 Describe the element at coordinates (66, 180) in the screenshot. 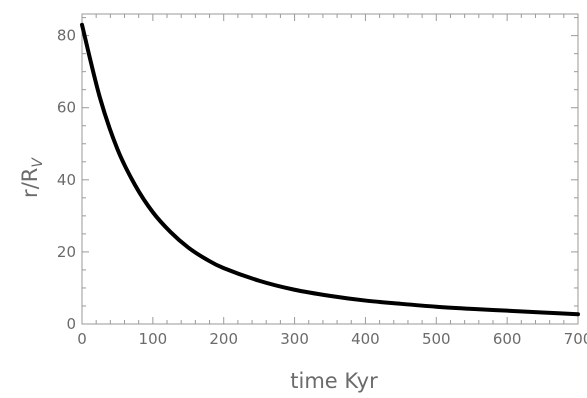

I see `y-tick-label: 40` at that location.